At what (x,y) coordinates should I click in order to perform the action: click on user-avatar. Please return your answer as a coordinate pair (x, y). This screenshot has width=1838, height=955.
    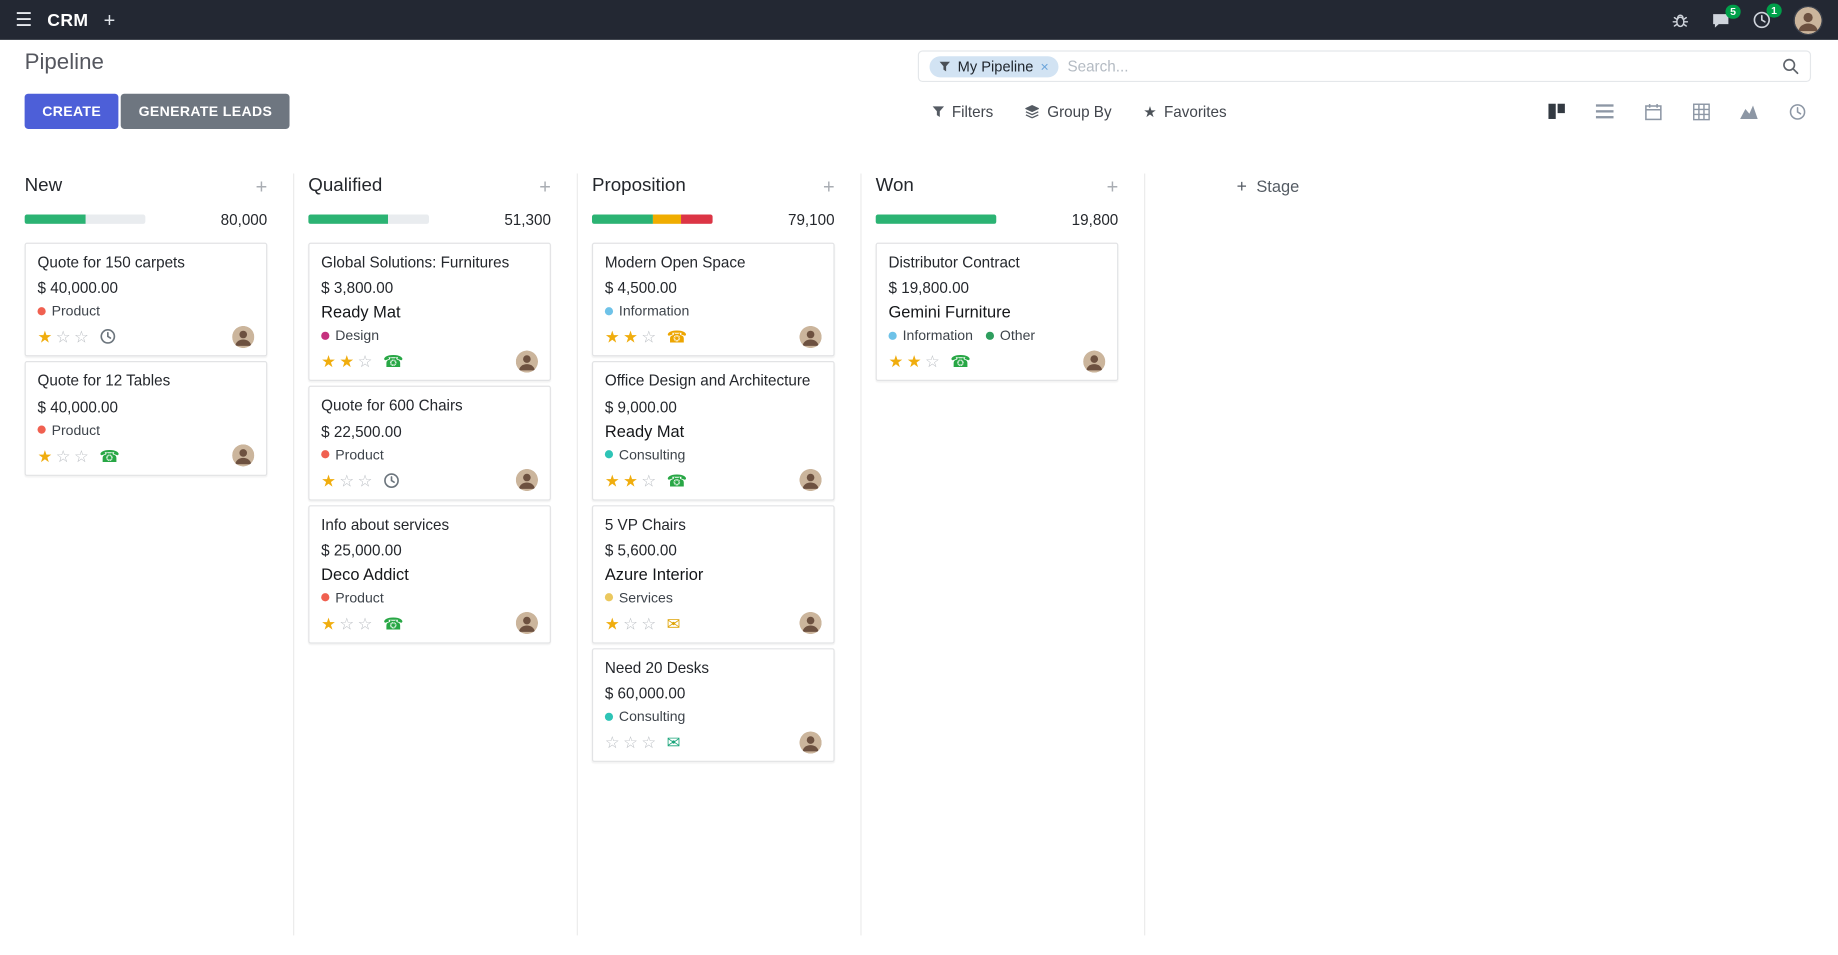
    Looking at the image, I should click on (1808, 20).